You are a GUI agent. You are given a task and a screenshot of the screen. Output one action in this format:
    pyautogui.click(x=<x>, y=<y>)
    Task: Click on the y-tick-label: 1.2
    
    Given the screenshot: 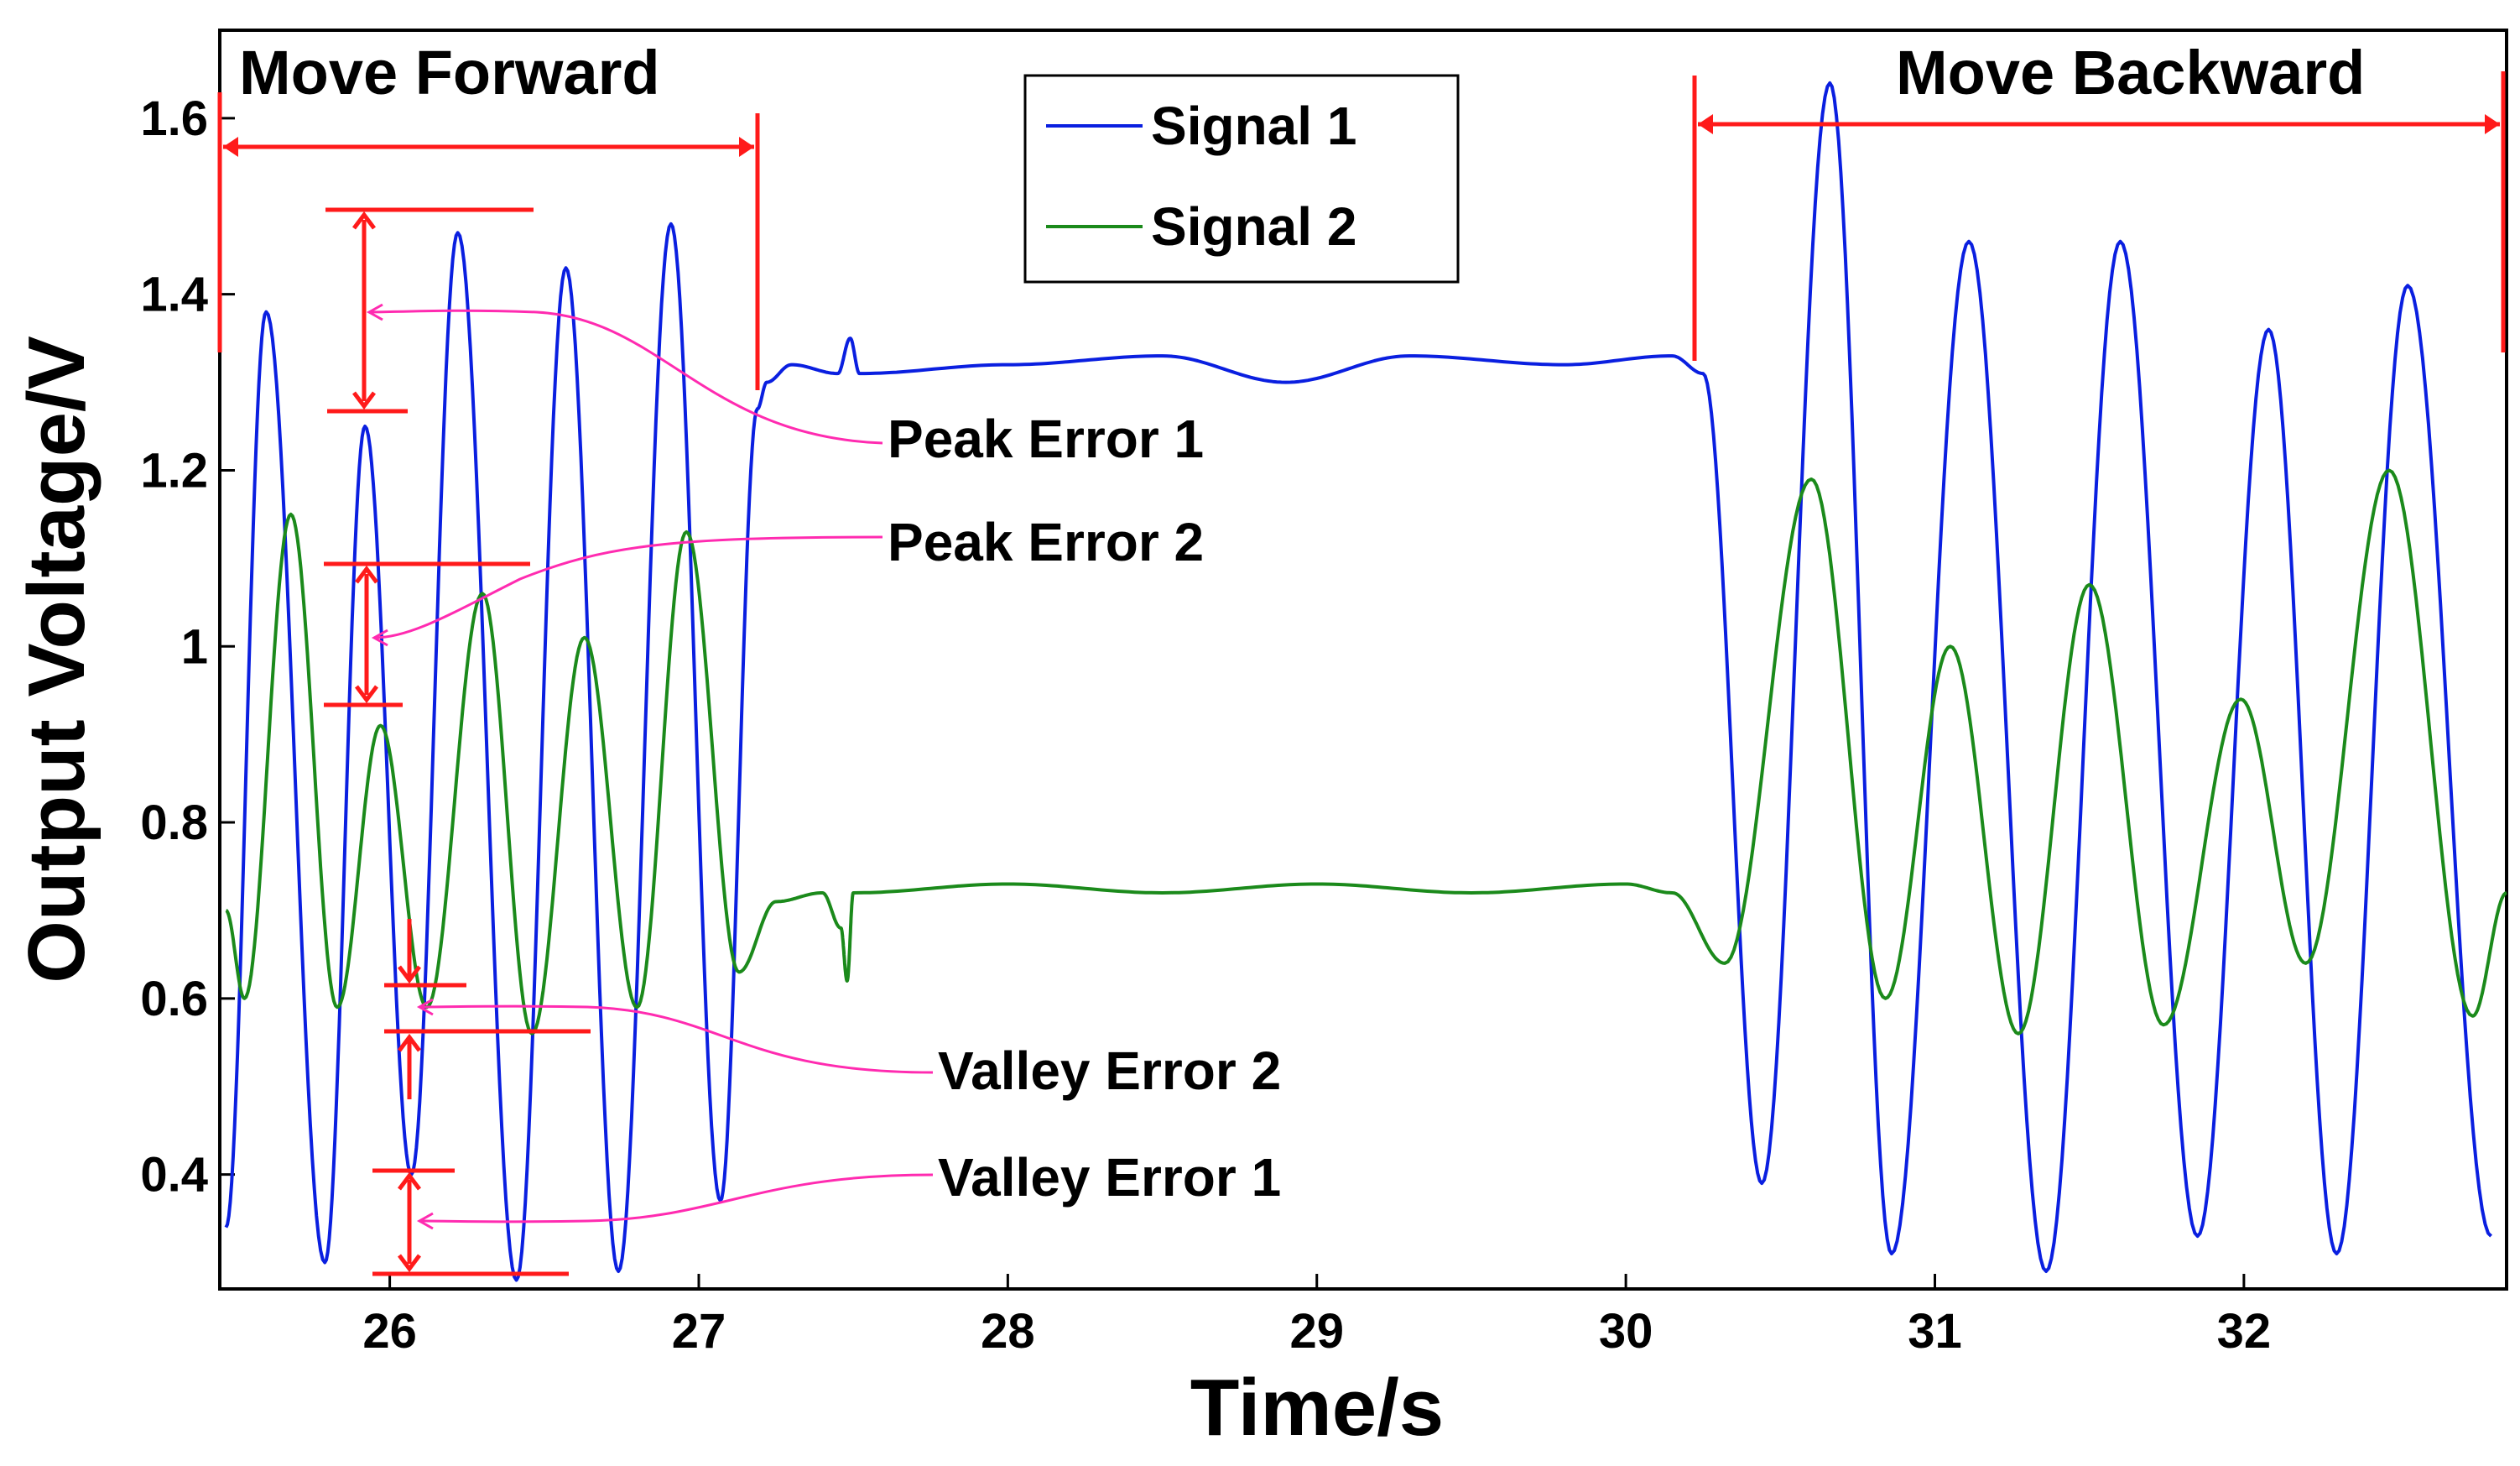 What is the action you would take?
    pyautogui.click(x=174, y=470)
    